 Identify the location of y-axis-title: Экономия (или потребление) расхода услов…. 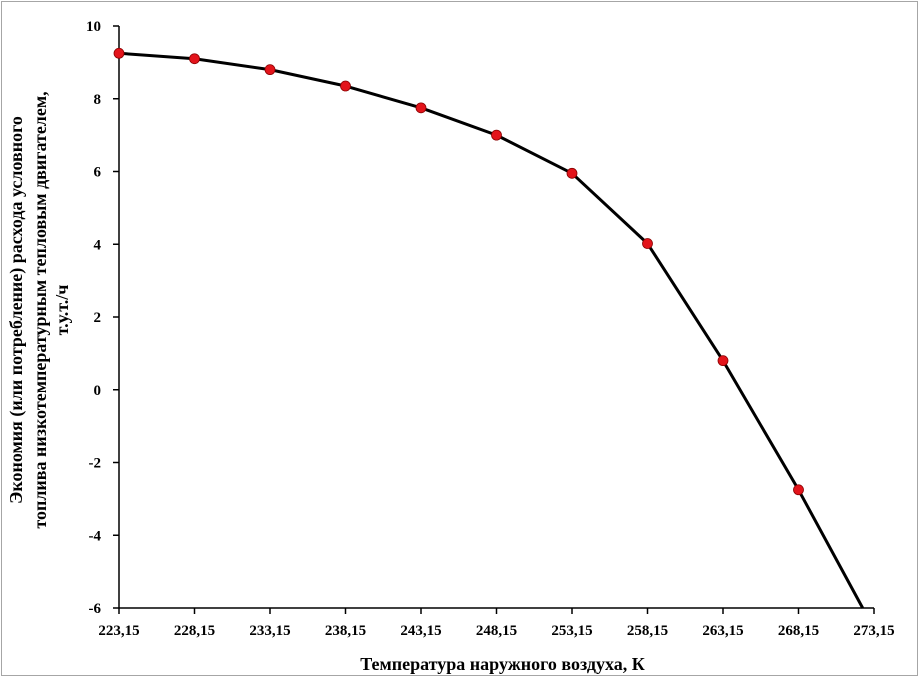
(39, 309).